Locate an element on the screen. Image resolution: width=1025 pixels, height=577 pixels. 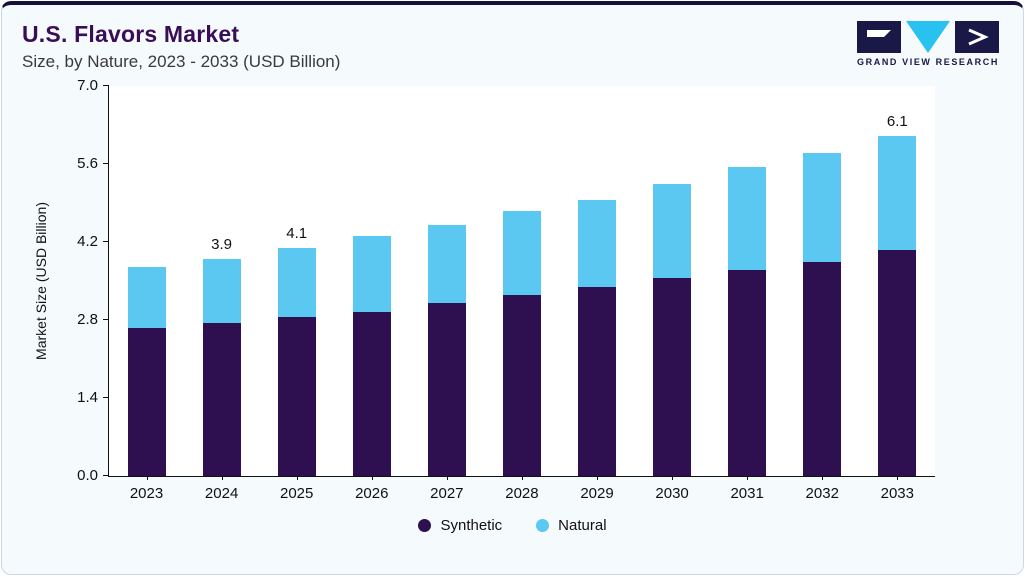
bar-group-2028: 2028 is located at coordinates (522, 294).